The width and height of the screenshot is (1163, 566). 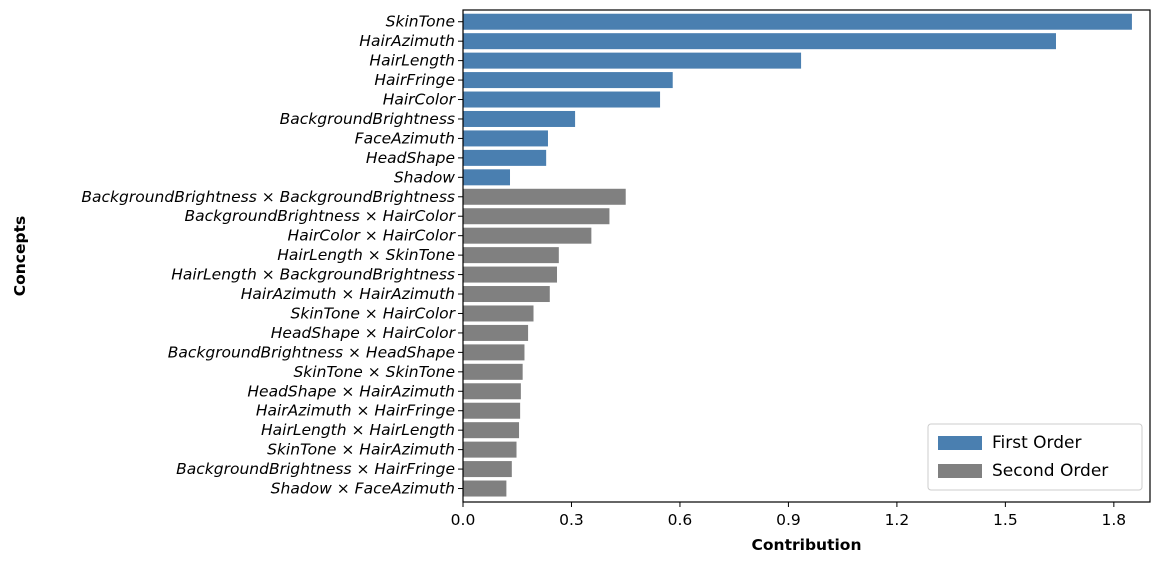 What do you see at coordinates (320, 216) in the screenshot?
I see `y-tick-label: BackgroundBrightness × HairColor` at bounding box center [320, 216].